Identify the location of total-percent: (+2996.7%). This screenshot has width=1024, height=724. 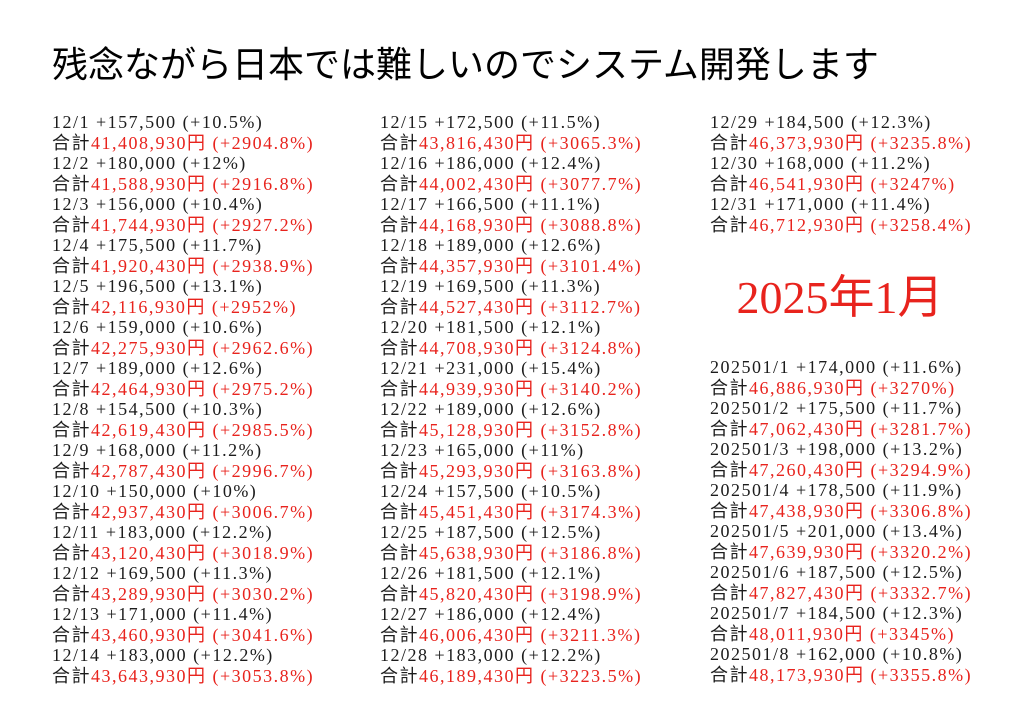
(263, 470).